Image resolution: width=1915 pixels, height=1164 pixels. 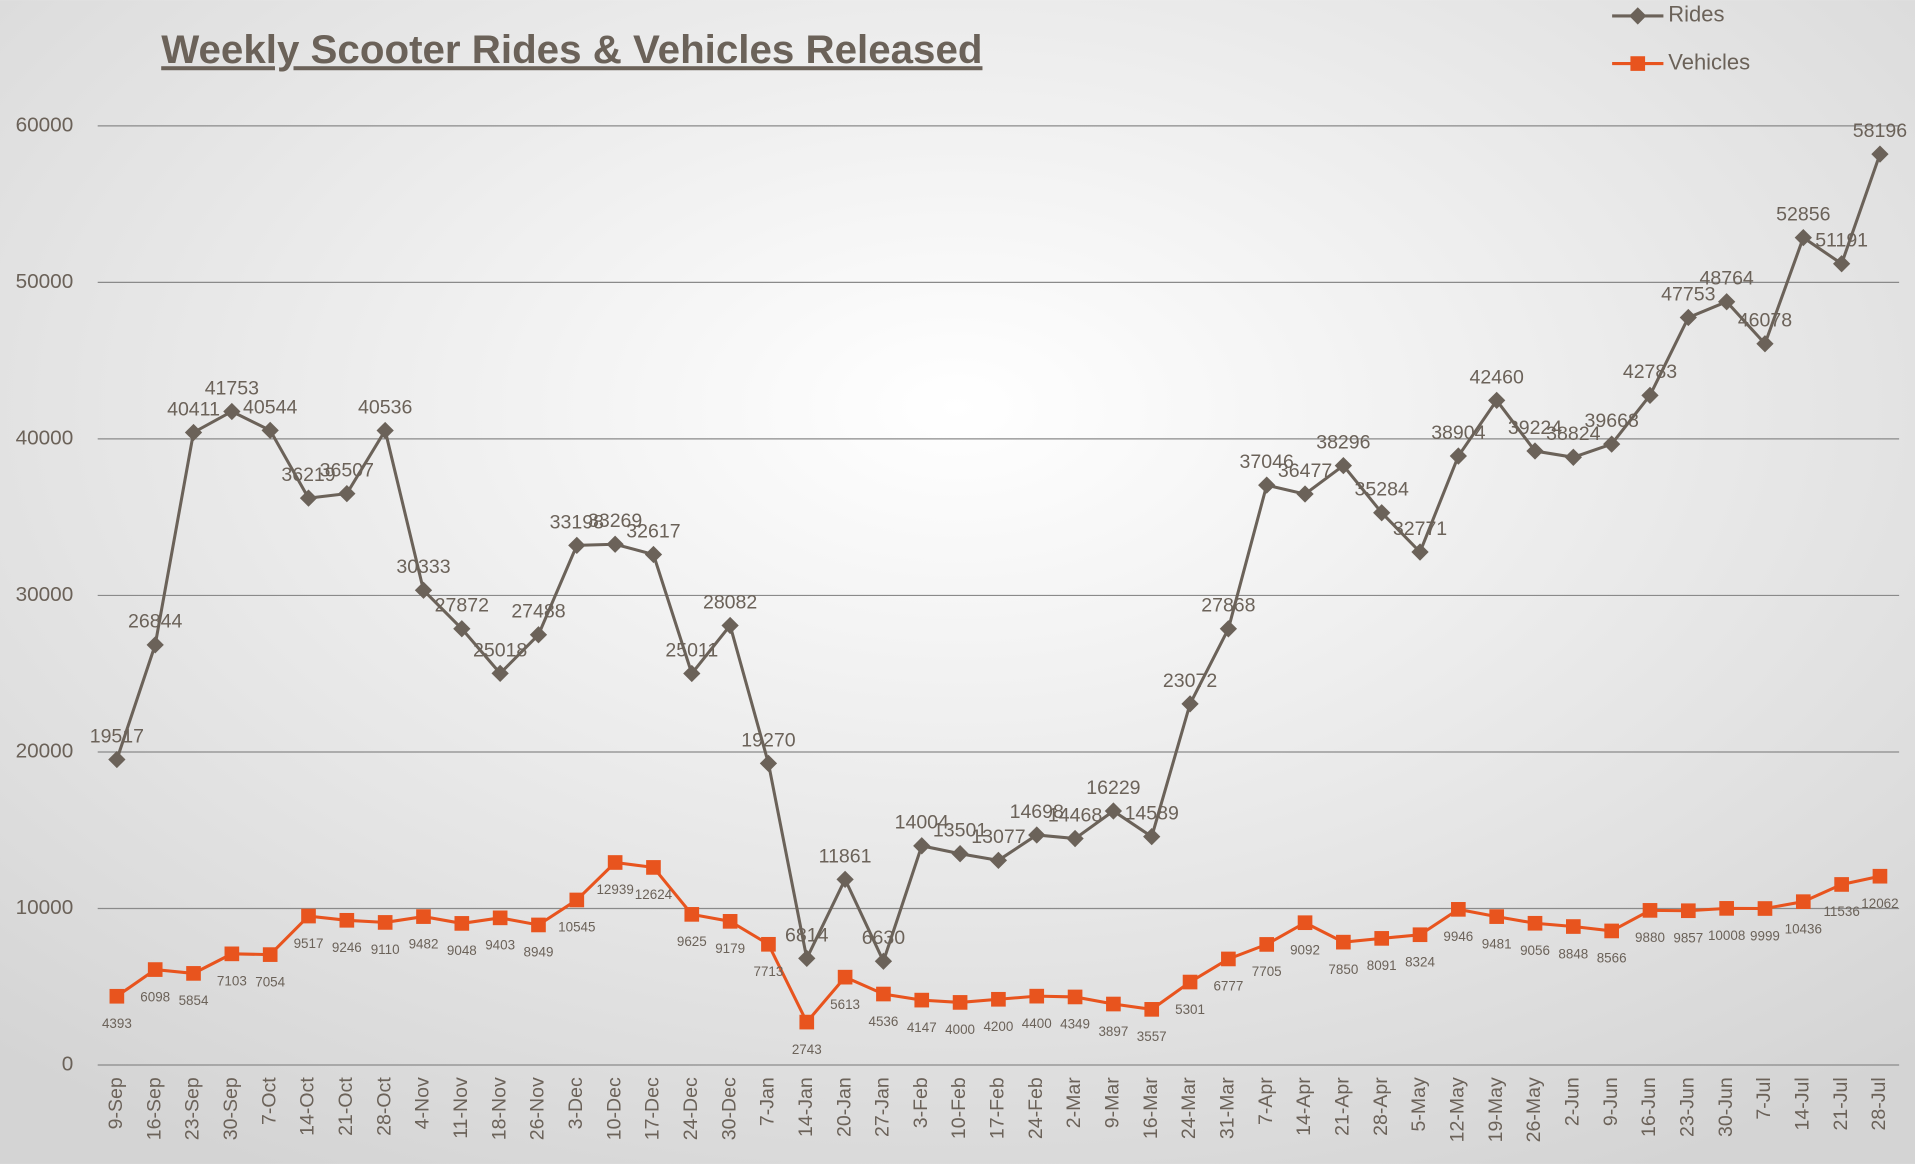 What do you see at coordinates (960, 1029) in the screenshot?
I see `data-label: 4000` at bounding box center [960, 1029].